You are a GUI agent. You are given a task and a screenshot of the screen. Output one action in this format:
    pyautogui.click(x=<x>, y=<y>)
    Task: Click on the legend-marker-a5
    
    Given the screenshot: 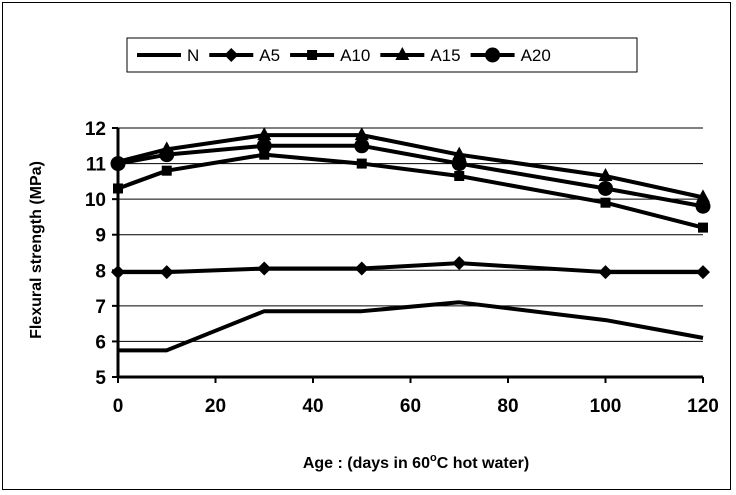 What is the action you would take?
    pyautogui.click(x=231, y=55)
    